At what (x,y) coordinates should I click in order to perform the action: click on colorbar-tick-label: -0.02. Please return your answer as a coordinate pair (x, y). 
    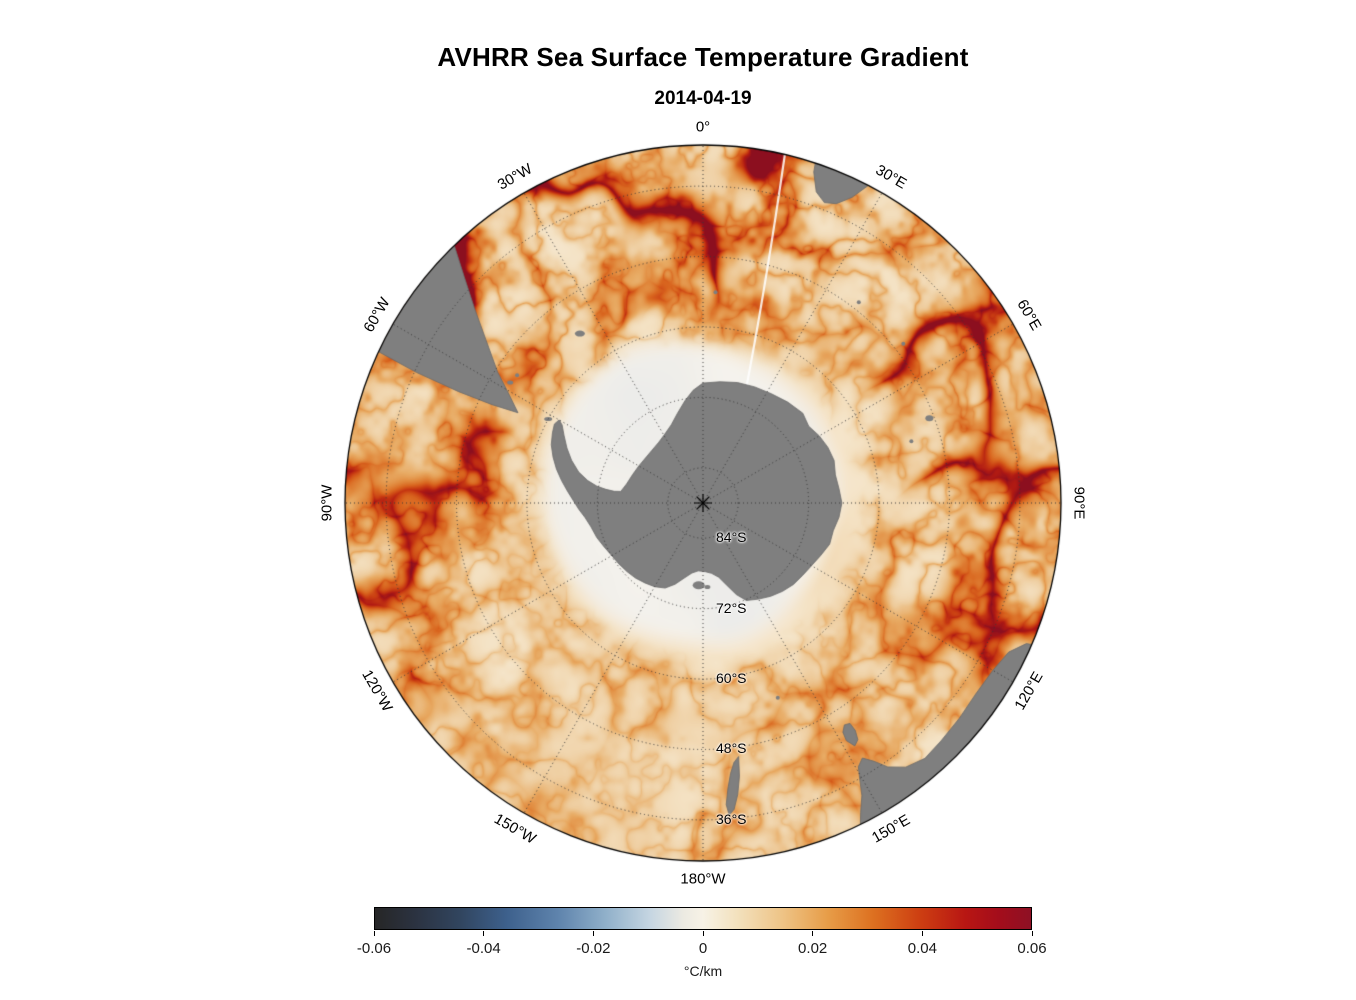
    Looking at the image, I should click on (593, 948).